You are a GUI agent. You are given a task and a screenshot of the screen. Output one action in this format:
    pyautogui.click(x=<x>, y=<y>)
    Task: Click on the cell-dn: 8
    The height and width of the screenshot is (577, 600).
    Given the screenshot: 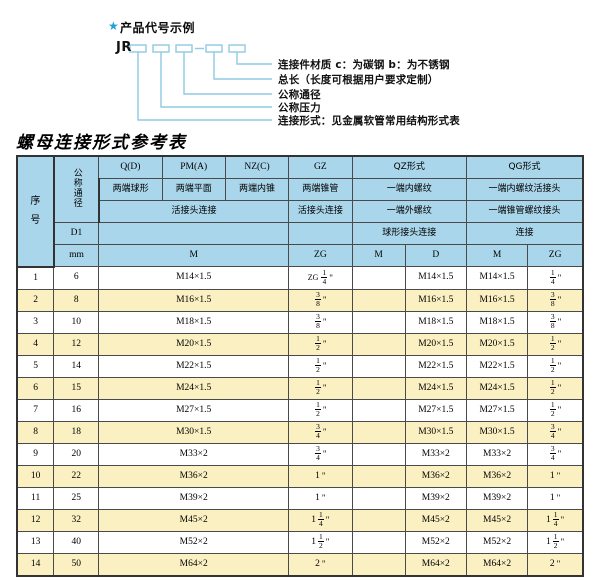 What is the action you would take?
    pyautogui.click(x=76, y=300)
    